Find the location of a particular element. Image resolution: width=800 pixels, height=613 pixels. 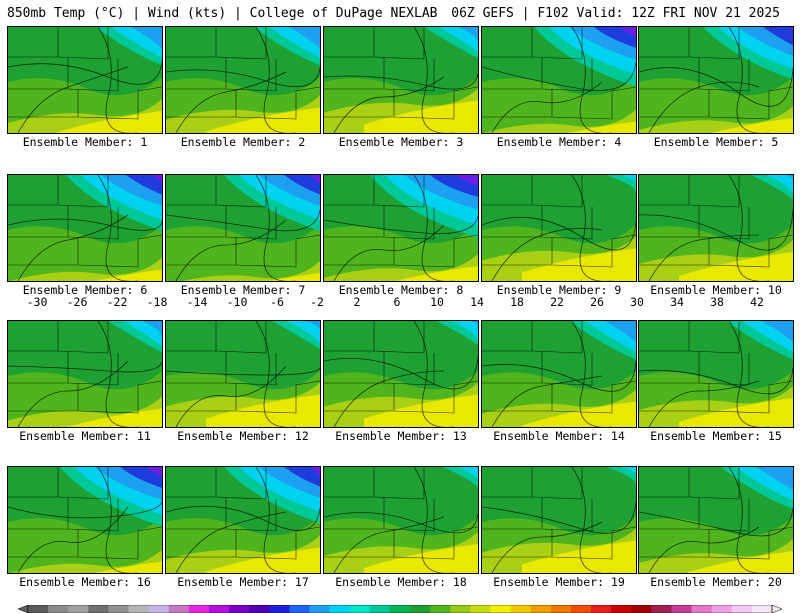

ensemble-member-label: Ensemble Member: 10 is located at coordinates (716, 290).